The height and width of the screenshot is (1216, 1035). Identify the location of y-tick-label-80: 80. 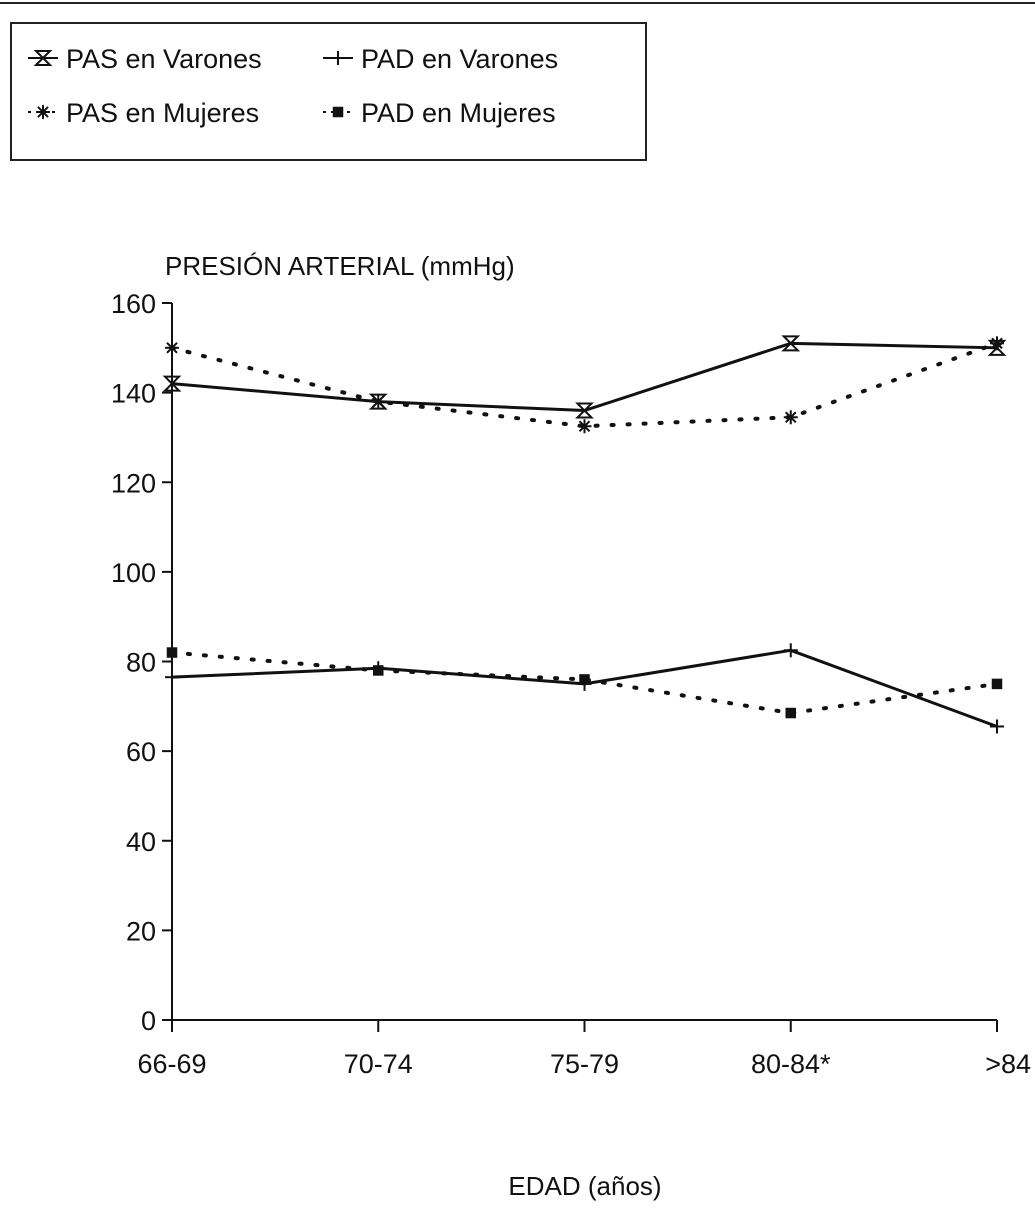
(141, 663).